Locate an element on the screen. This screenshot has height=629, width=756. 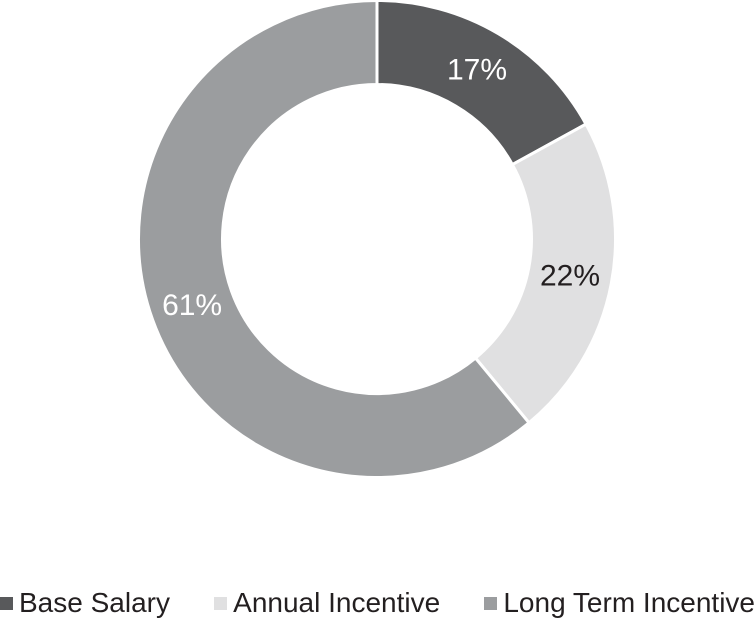
donut-slice-annual-incentive is located at coordinates (545, 273).